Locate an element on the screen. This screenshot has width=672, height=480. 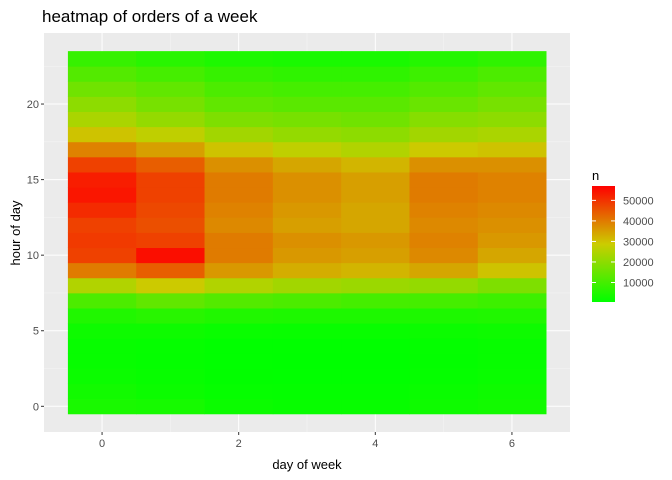
colorbar-ticks: 10000 20000 30000 40000 50000 is located at coordinates (623, 242).